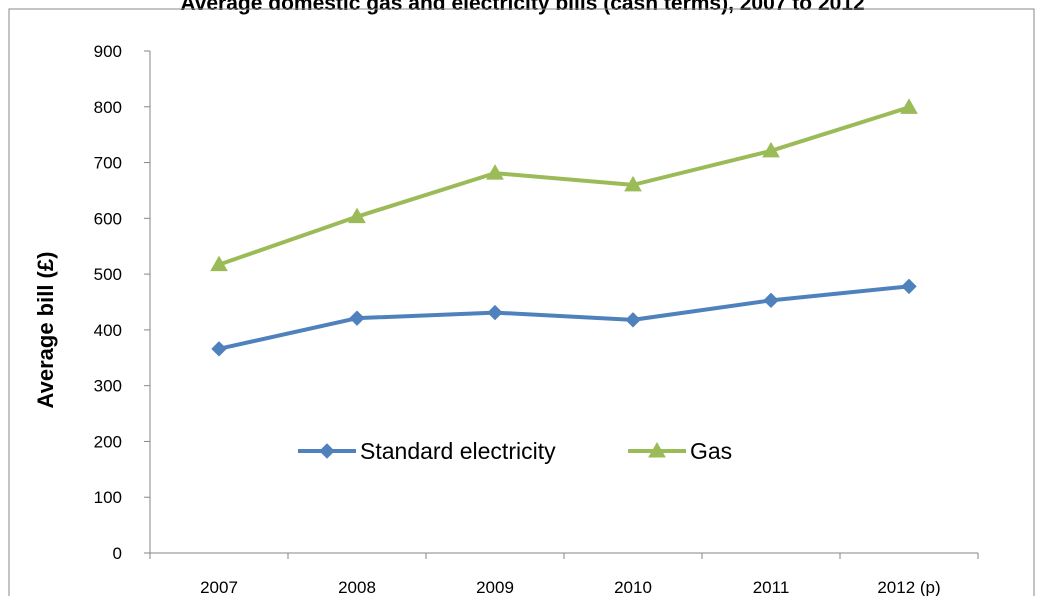 The height and width of the screenshot is (596, 1045). I want to click on y-tick-label: 600, so click(108, 218).